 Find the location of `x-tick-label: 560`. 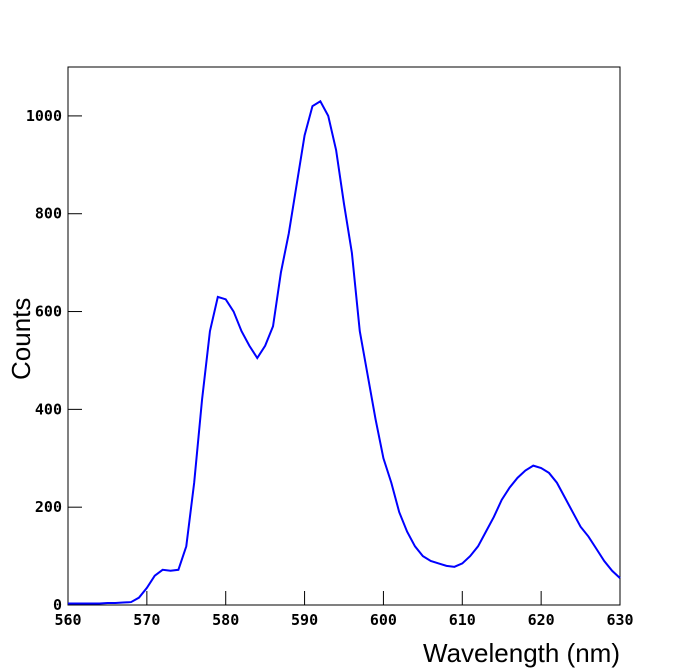

x-tick-label: 560 is located at coordinates (67, 620).